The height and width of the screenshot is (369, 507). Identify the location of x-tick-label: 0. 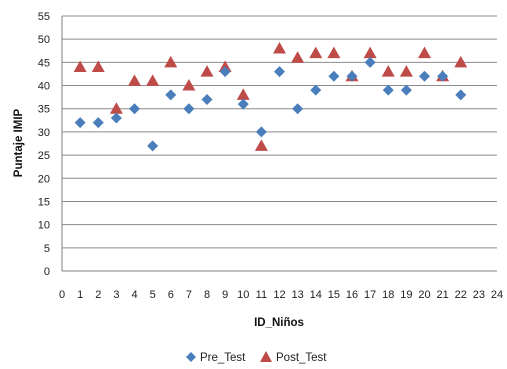
(62, 295).